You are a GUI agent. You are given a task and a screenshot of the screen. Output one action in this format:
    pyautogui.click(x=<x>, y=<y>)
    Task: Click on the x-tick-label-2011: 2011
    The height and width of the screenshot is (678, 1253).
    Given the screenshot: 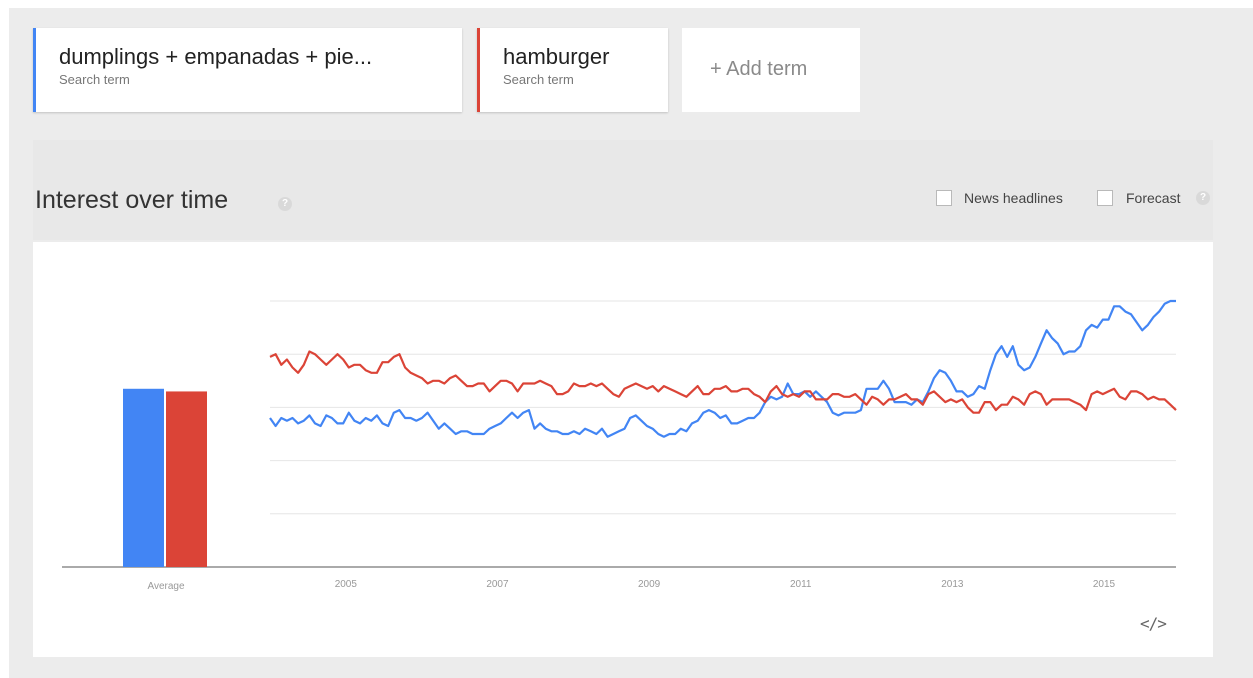 What is the action you would take?
    pyautogui.click(x=801, y=584)
    